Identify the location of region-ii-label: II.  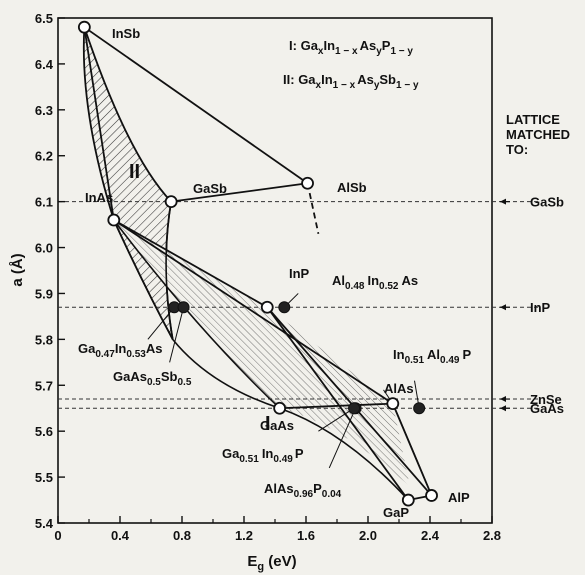
(134, 172).